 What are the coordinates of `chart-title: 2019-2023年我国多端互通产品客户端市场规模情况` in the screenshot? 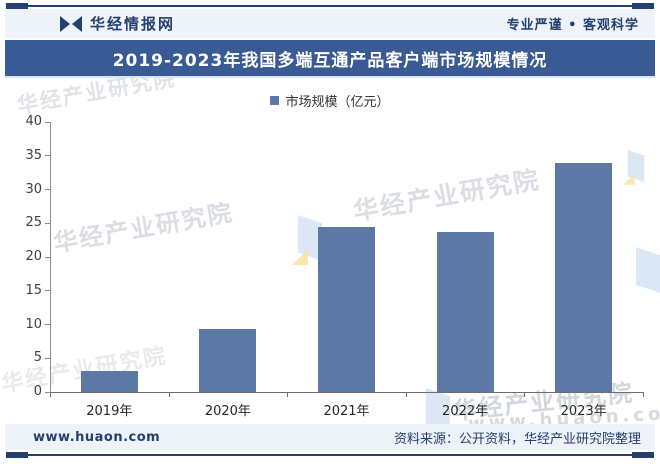 It's located at (330, 60).